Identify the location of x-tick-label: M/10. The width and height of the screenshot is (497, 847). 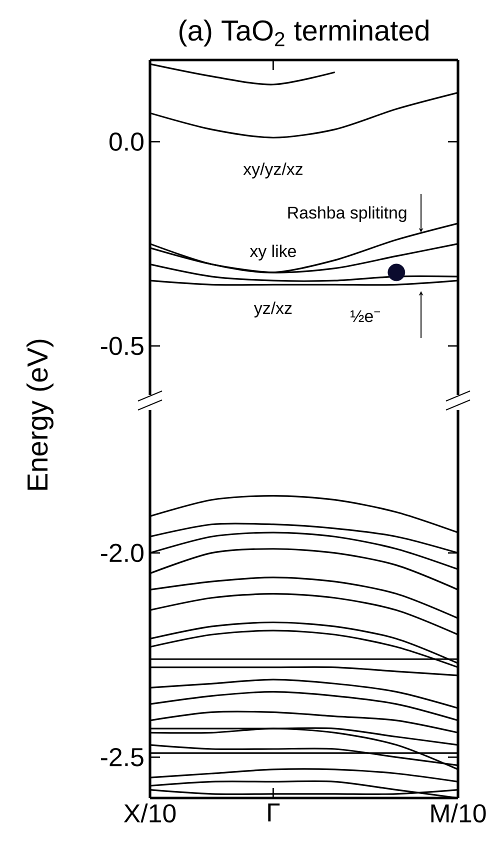
(458, 813).